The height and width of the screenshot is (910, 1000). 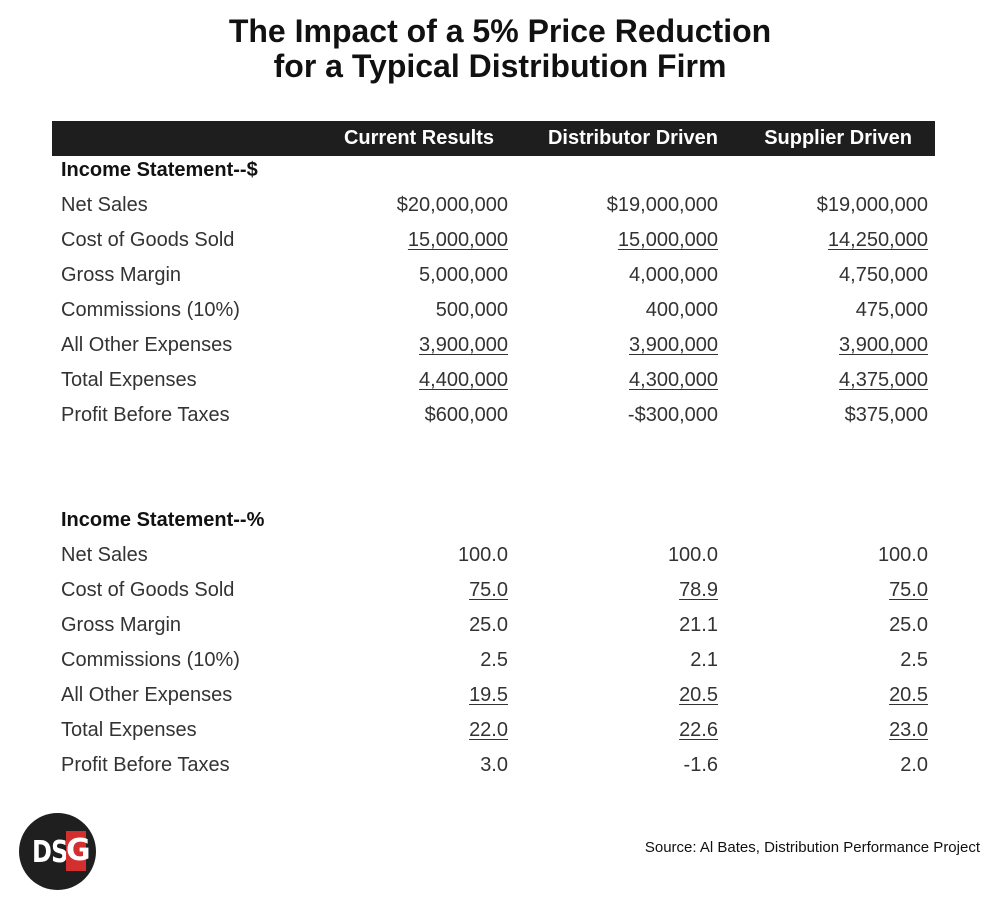 What do you see at coordinates (408, 310) in the screenshot?
I see `row-value: 500,000` at bounding box center [408, 310].